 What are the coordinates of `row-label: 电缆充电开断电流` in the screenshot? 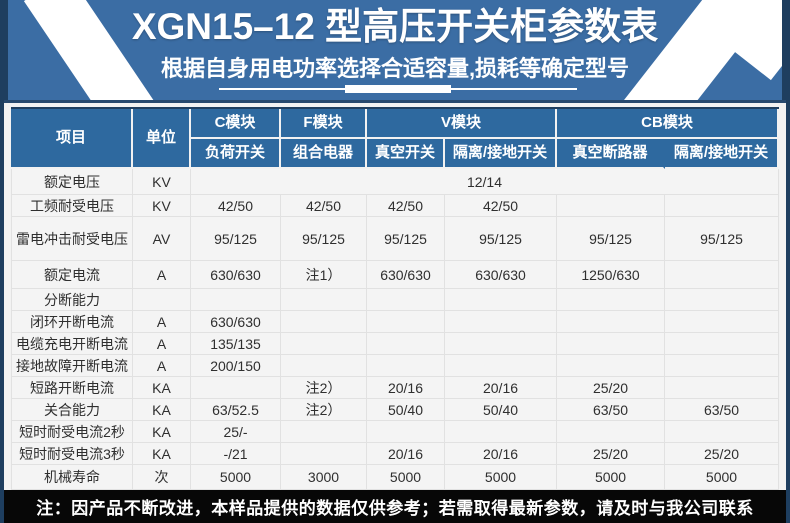 It's located at (72, 344).